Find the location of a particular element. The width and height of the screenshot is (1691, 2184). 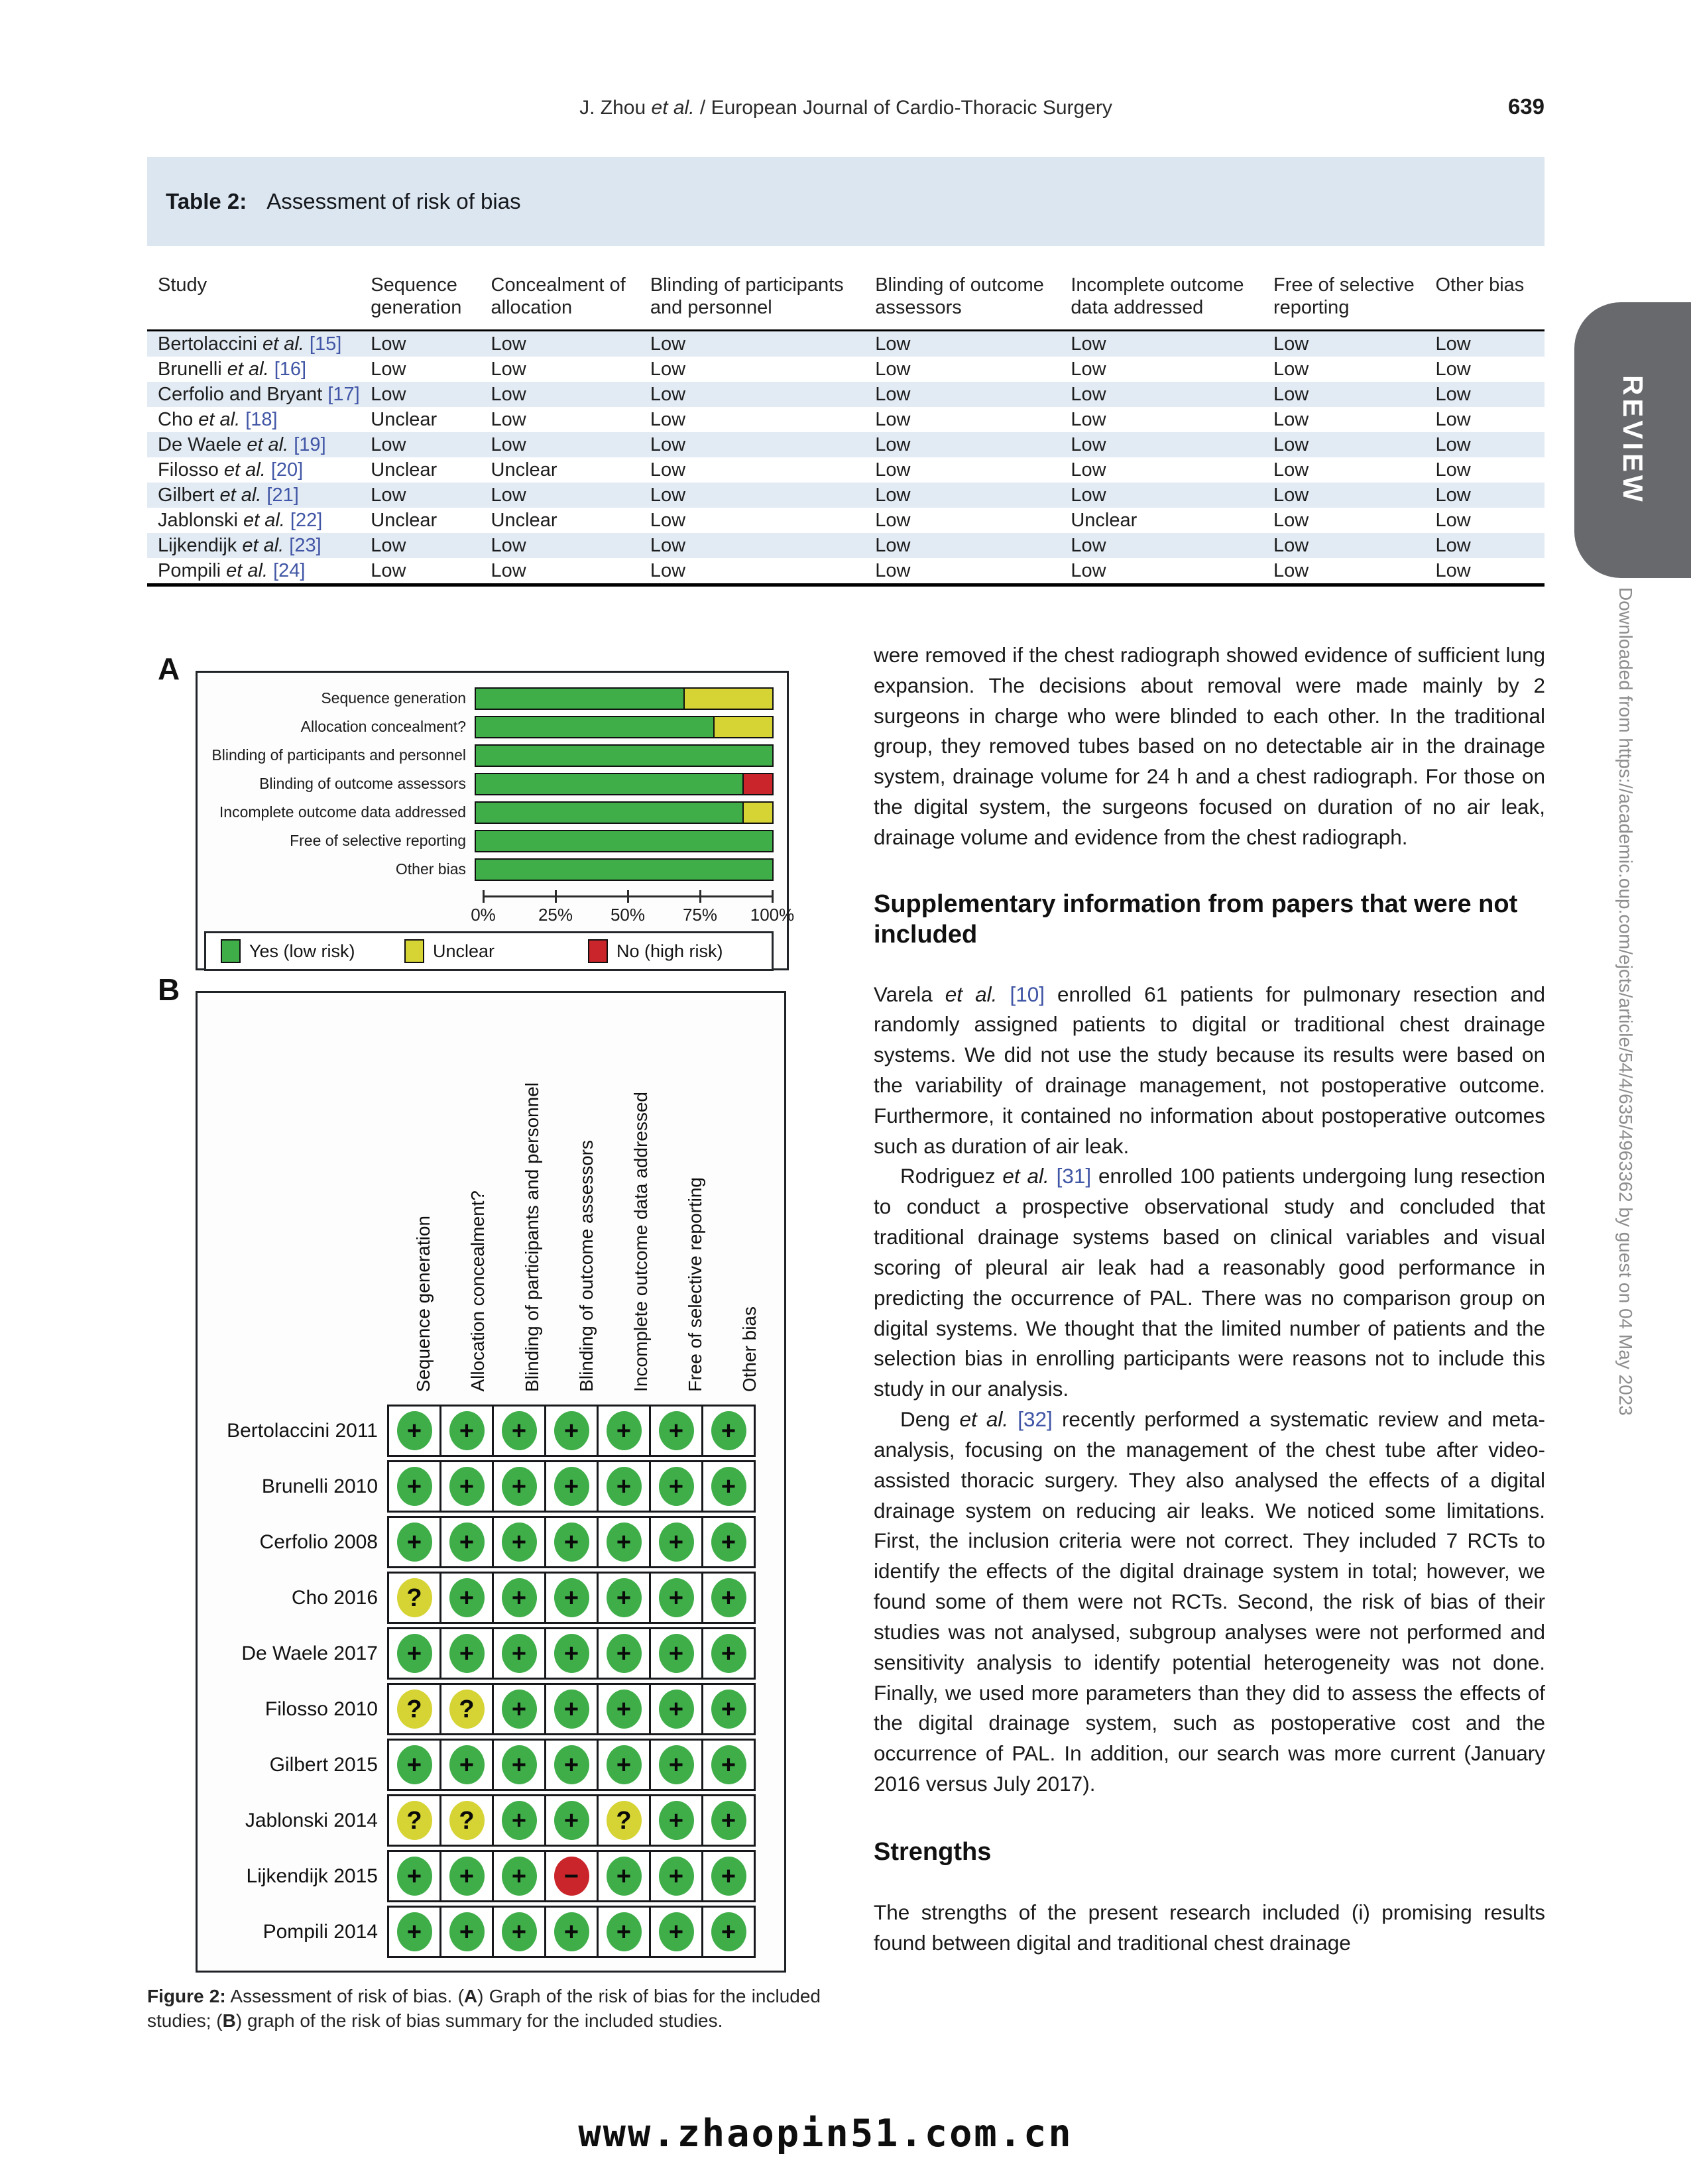

reference-link: [23] is located at coordinates (305, 545).